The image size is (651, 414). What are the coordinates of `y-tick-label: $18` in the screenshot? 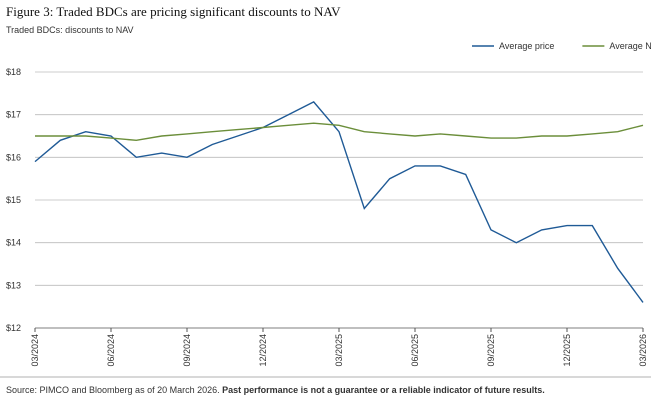 It's located at (13, 72).